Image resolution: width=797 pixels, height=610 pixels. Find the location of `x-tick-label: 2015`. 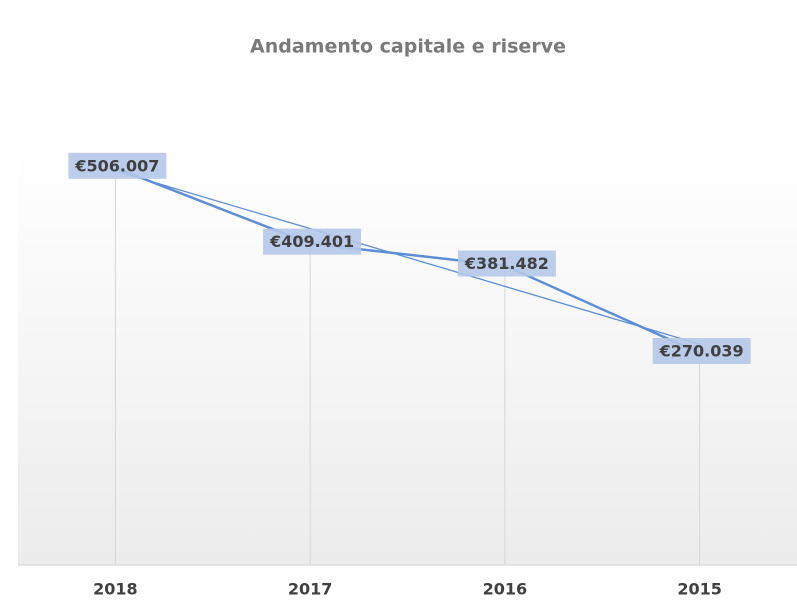

x-tick-label: 2015 is located at coordinates (699, 589).